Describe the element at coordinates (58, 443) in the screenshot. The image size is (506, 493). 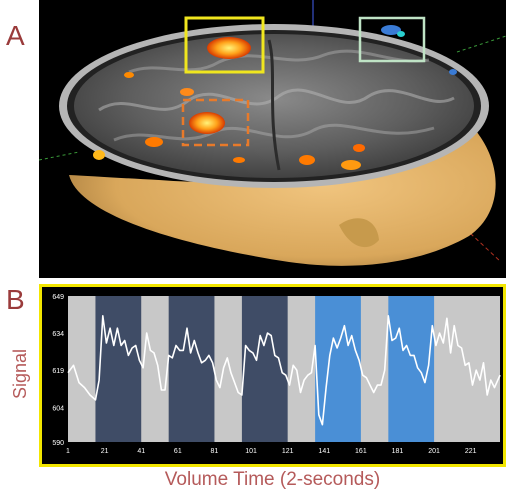
I see `y-tick-label-590: 590` at that location.